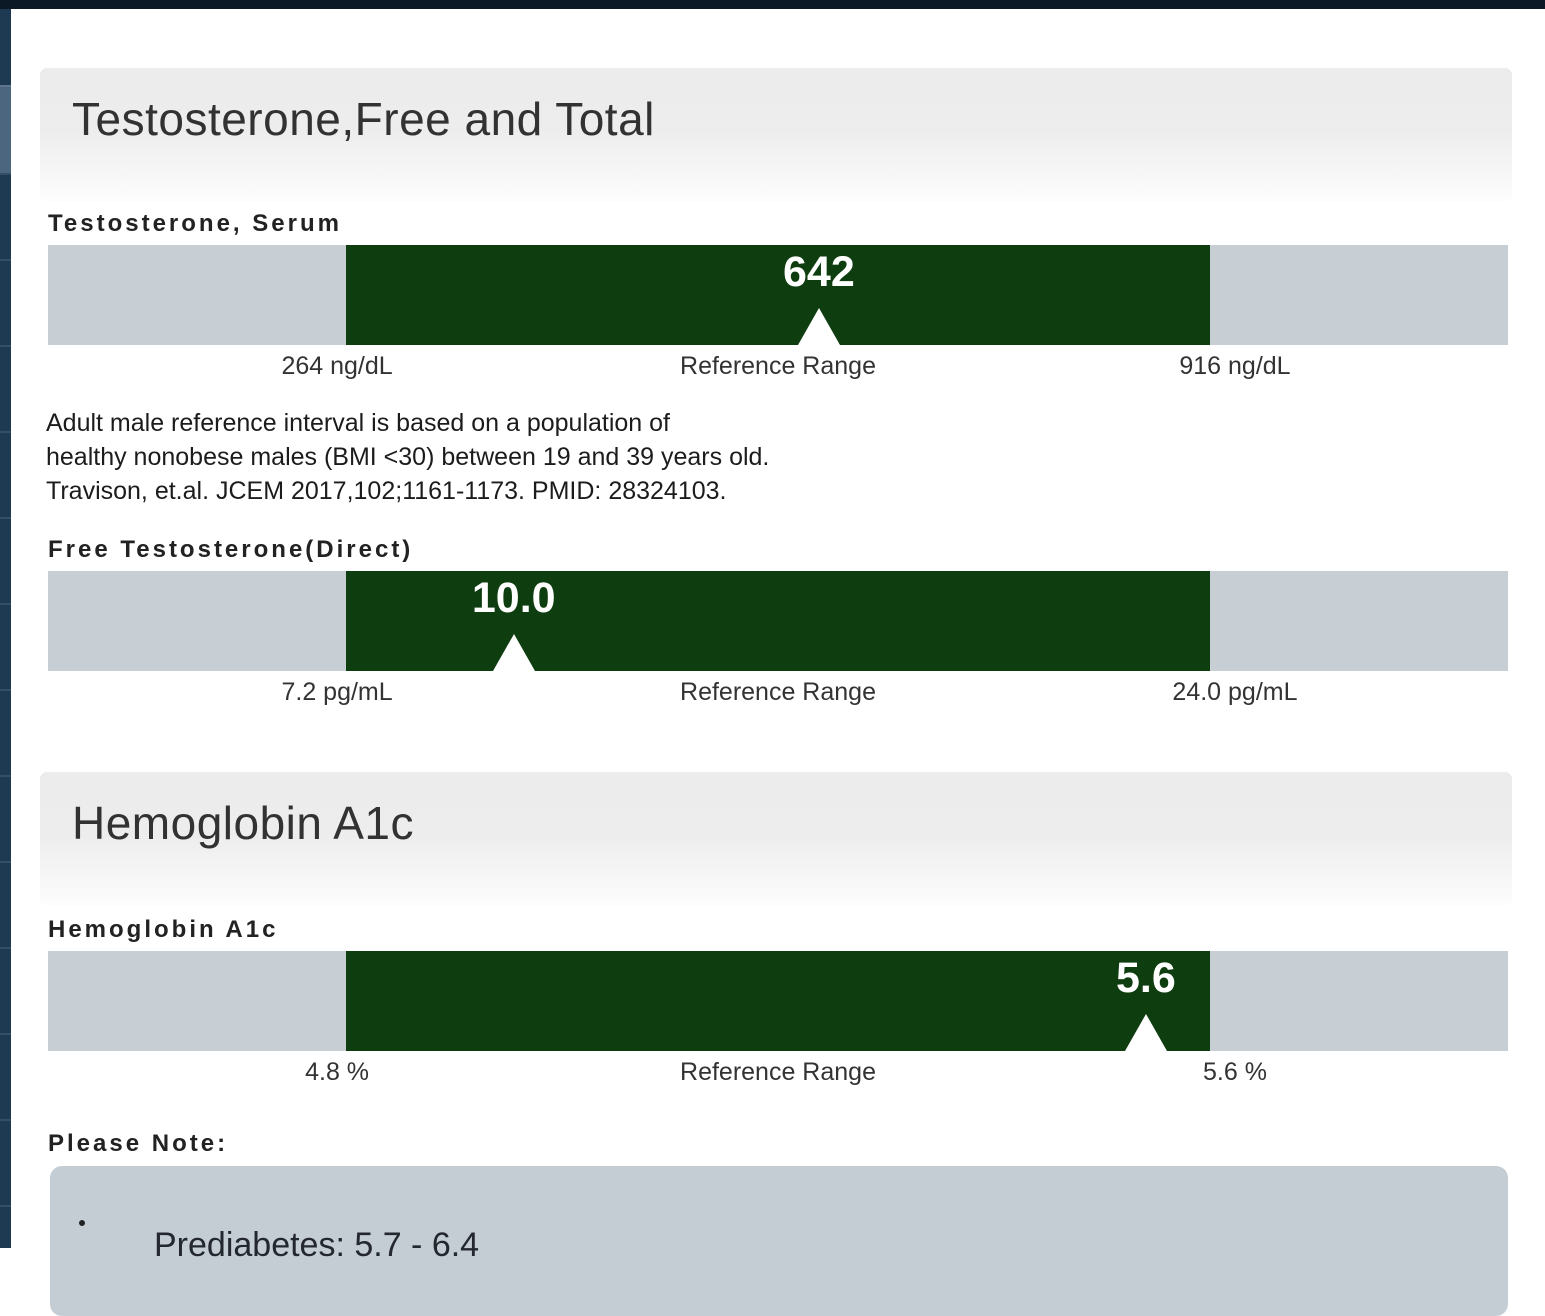  I want to click on section-header-hemoglobin-a1c: Hemoglobin A1c, so click(776, 839).